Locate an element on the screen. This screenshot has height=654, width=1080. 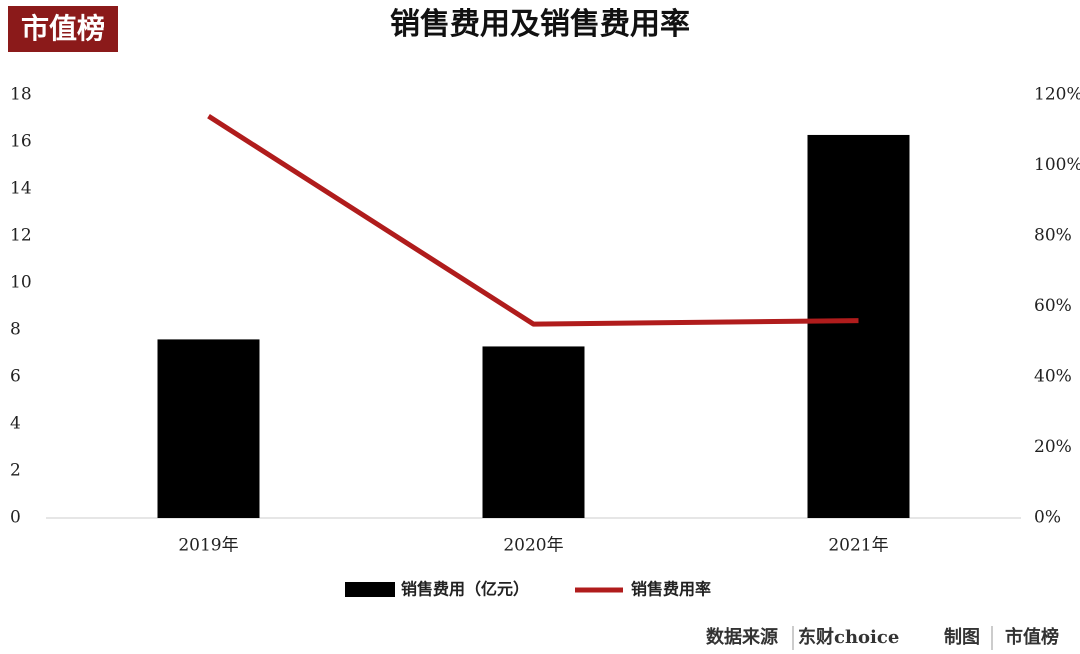
logo: 市值榜 is located at coordinates (63, 28).